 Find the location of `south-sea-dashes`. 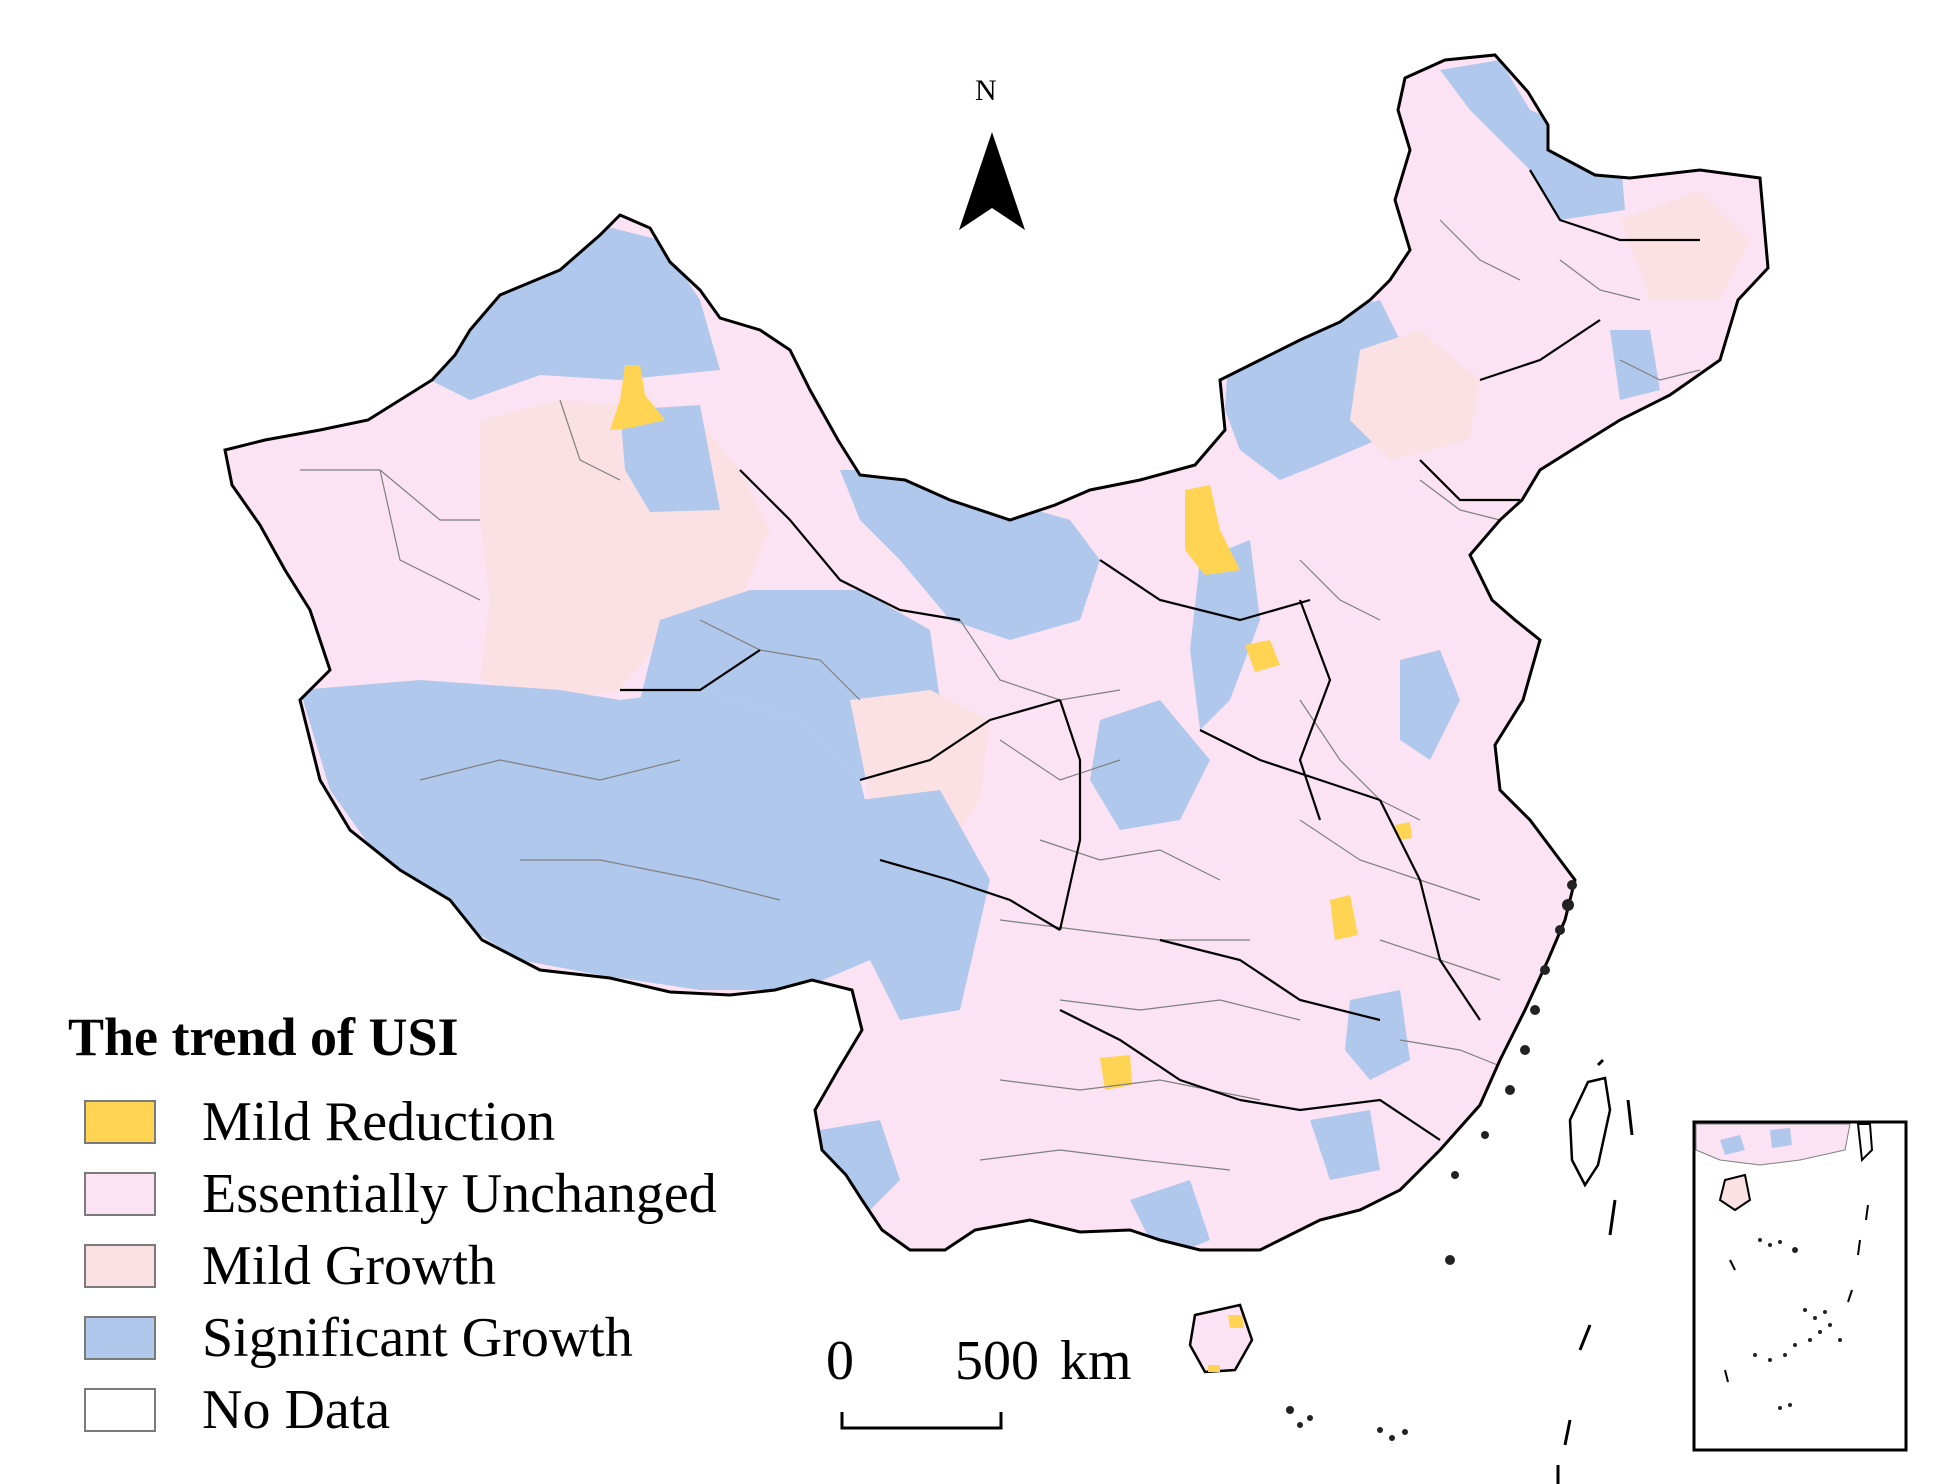

south-sea-dashes is located at coordinates (1595, 1271).